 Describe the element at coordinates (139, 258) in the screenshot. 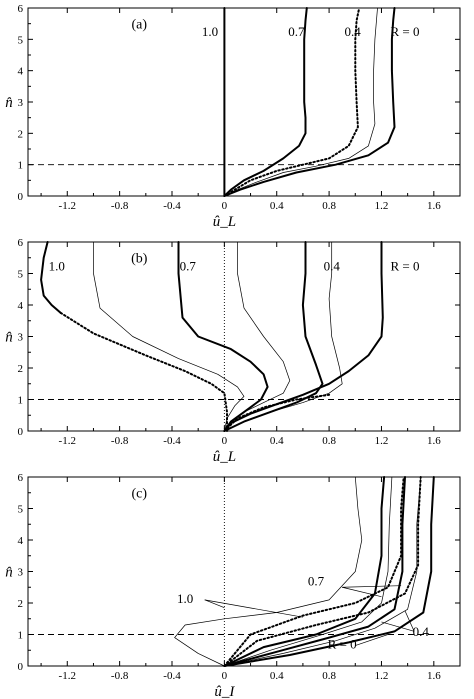

I see `panel-tag: (b)` at that location.